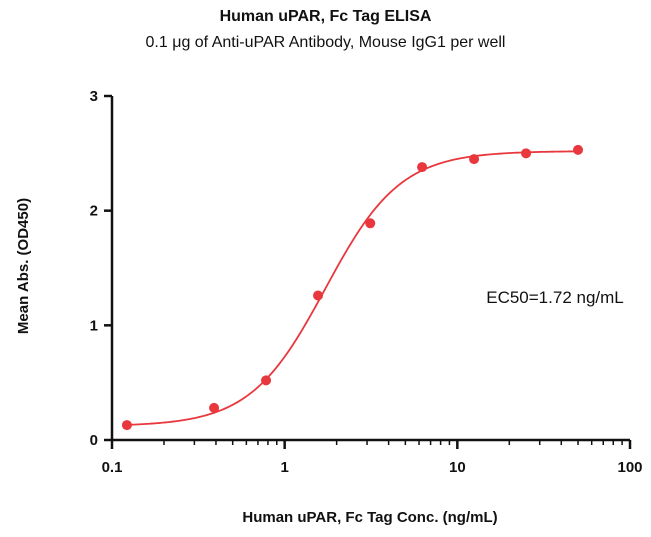 The height and width of the screenshot is (537, 651). Describe the element at coordinates (629, 467) in the screenshot. I see `x-tick-label: 100` at that location.